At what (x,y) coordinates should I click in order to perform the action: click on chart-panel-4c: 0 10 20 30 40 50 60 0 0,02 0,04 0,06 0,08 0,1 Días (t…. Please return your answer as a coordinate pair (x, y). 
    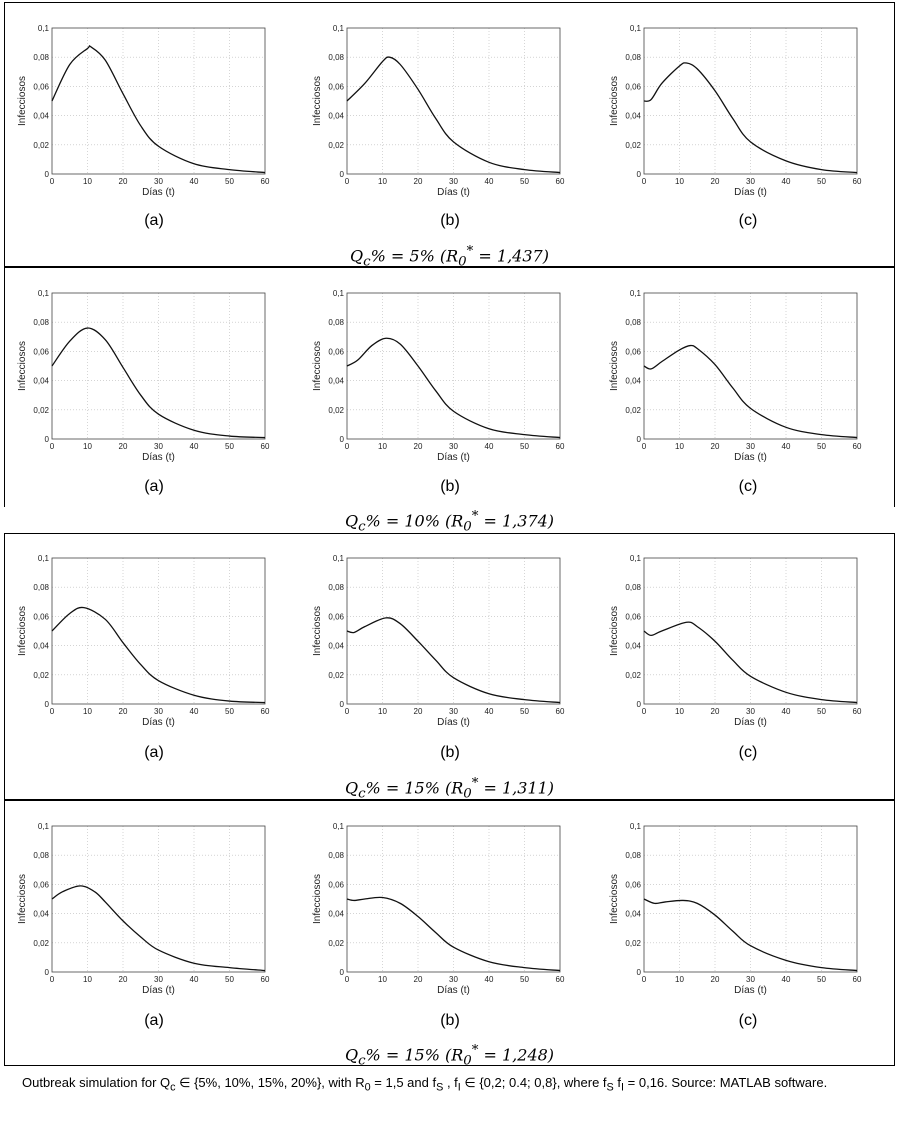
    Looking at the image, I should click on (732, 907).